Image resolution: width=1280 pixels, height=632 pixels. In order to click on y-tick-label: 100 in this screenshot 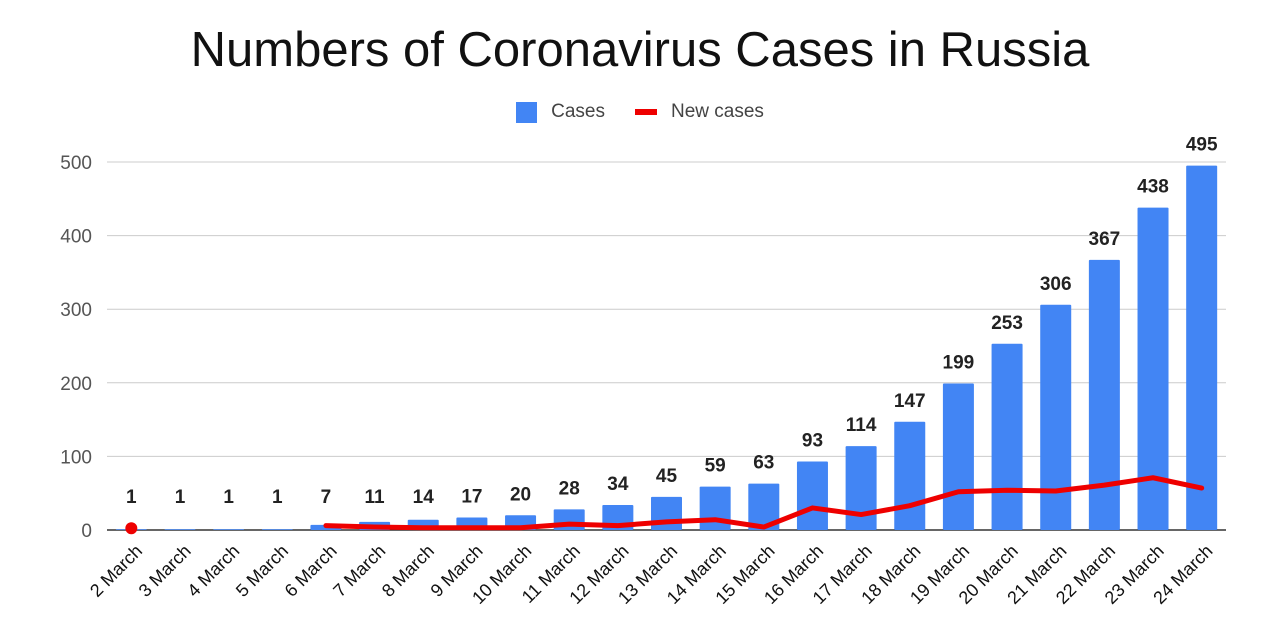, I will do `click(76, 457)`.